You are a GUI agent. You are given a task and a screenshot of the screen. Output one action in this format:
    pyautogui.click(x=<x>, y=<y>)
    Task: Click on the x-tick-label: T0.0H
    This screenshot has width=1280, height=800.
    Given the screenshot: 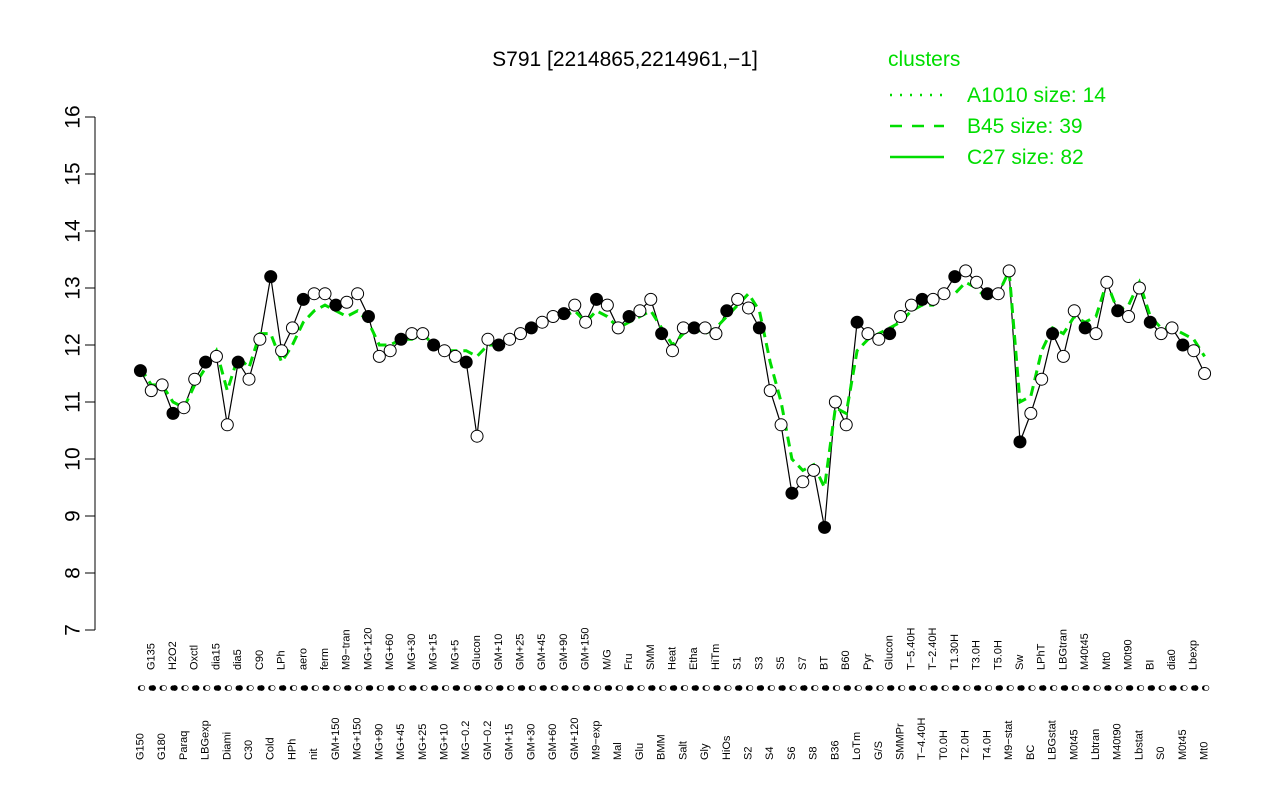 What is the action you would take?
    pyautogui.click(x=944, y=745)
    